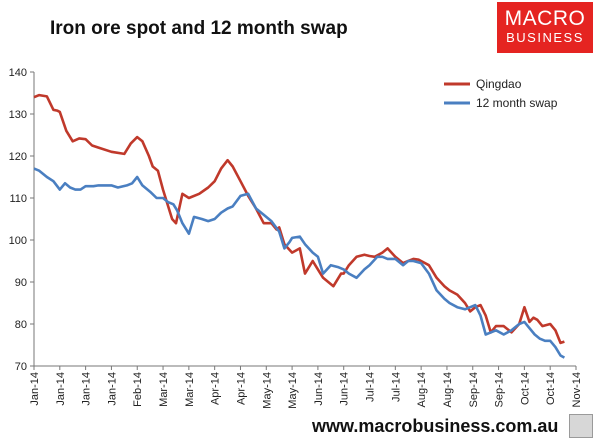 Image resolution: width=597 pixels, height=443 pixels. I want to click on footer-url: www.macrobusiness.com.au, so click(435, 426).